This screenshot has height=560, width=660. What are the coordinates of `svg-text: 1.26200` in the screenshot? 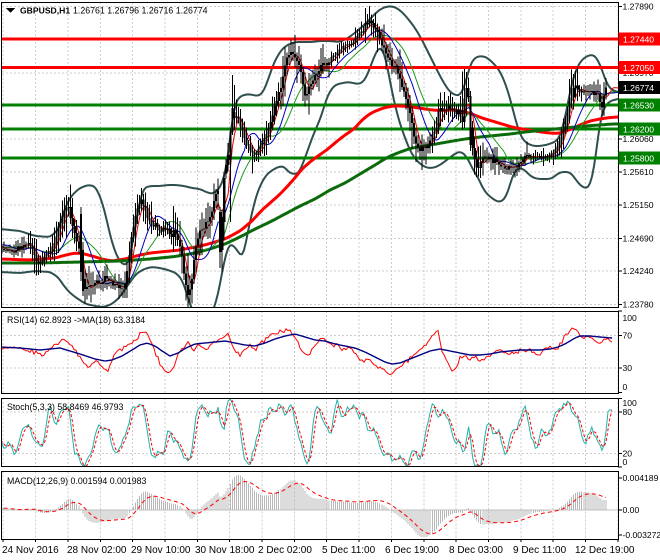 It's located at (638, 129).